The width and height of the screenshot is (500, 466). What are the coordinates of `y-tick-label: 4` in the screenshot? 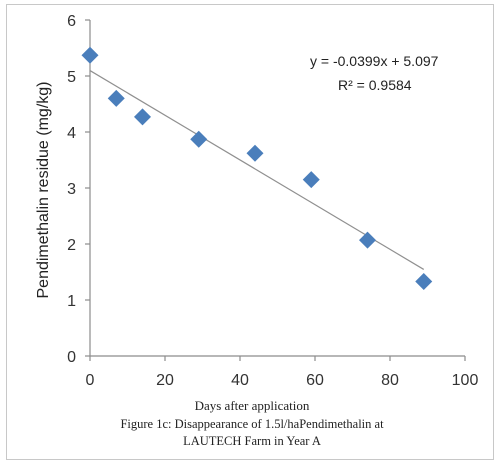 It's located at (71, 133).